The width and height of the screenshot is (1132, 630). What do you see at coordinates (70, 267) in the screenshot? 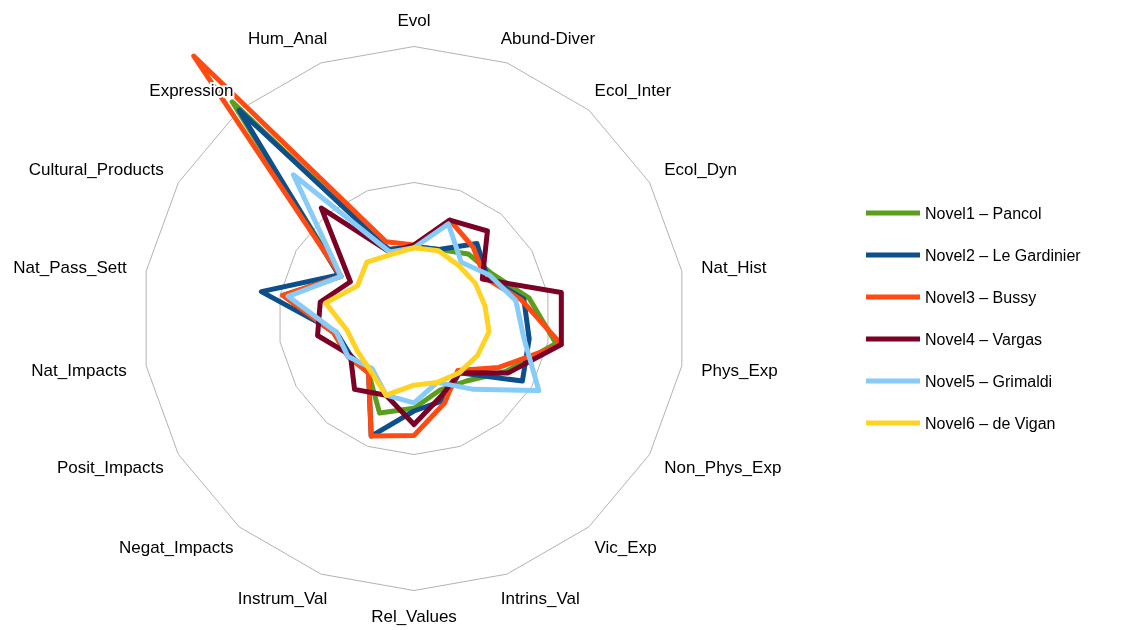
I see `spoke-label: Nat_Pass_Sett` at bounding box center [70, 267].